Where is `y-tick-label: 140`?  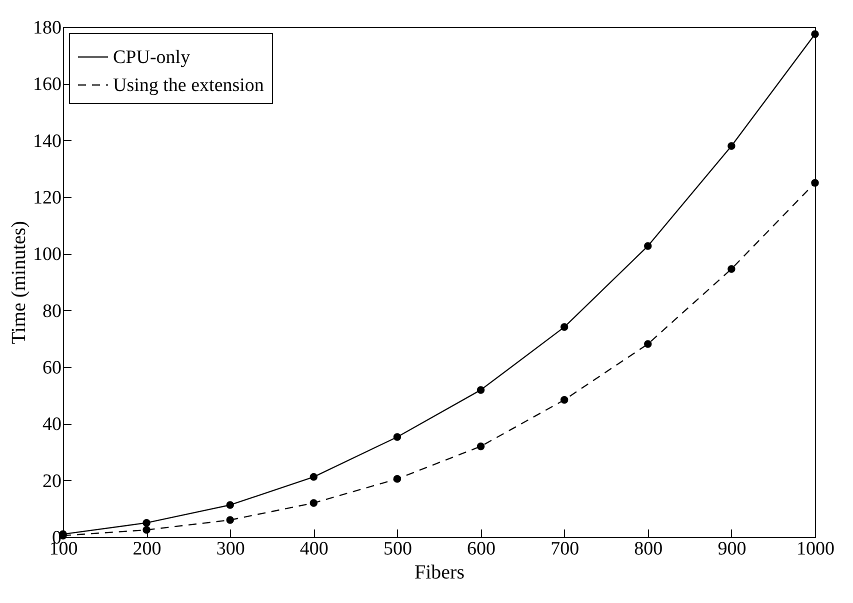 y-tick-label: 140 is located at coordinates (47, 141).